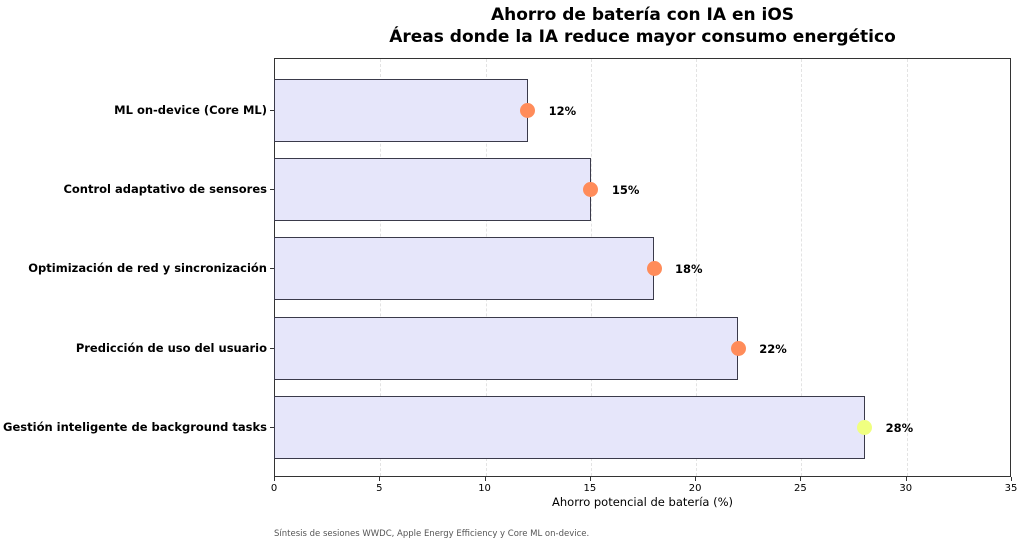 The image size is (1024, 545). I want to click on x-tick-label: 20, so click(695, 488).